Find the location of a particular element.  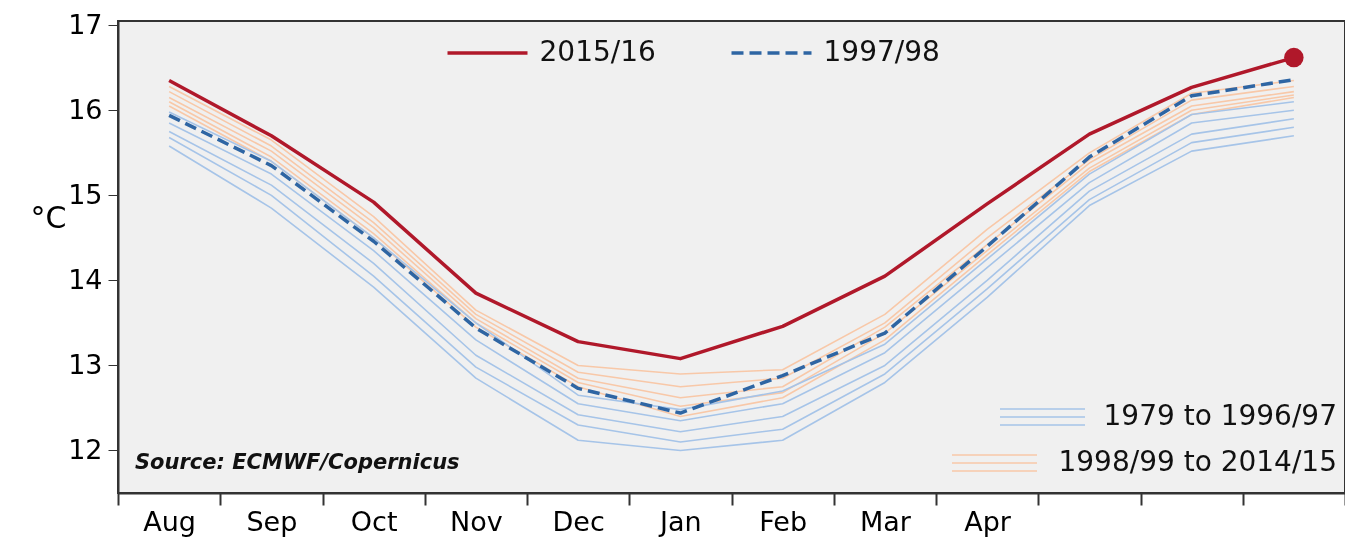

y-axis-title: °C is located at coordinates (48, 217).